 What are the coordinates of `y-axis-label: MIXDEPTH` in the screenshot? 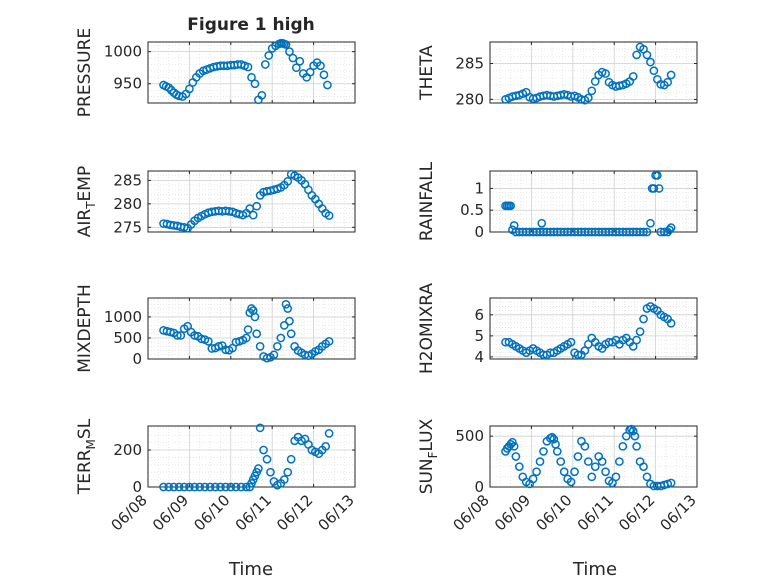 It's located at (85, 328).